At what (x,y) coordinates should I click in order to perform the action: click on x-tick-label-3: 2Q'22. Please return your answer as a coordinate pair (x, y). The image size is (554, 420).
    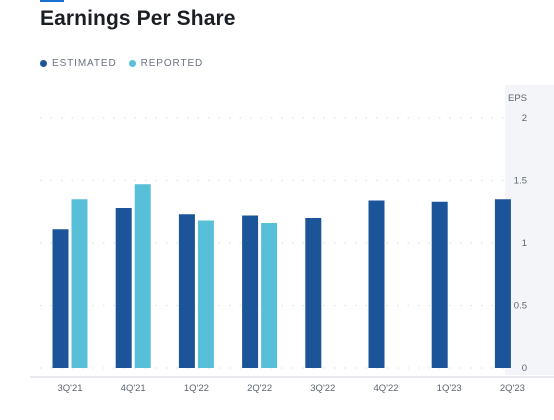
    Looking at the image, I should click on (259, 388).